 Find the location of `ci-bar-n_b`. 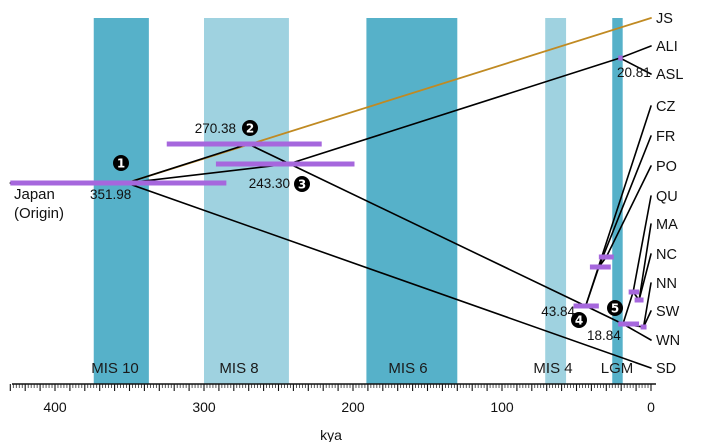

ci-bar-n_b is located at coordinates (606, 257).